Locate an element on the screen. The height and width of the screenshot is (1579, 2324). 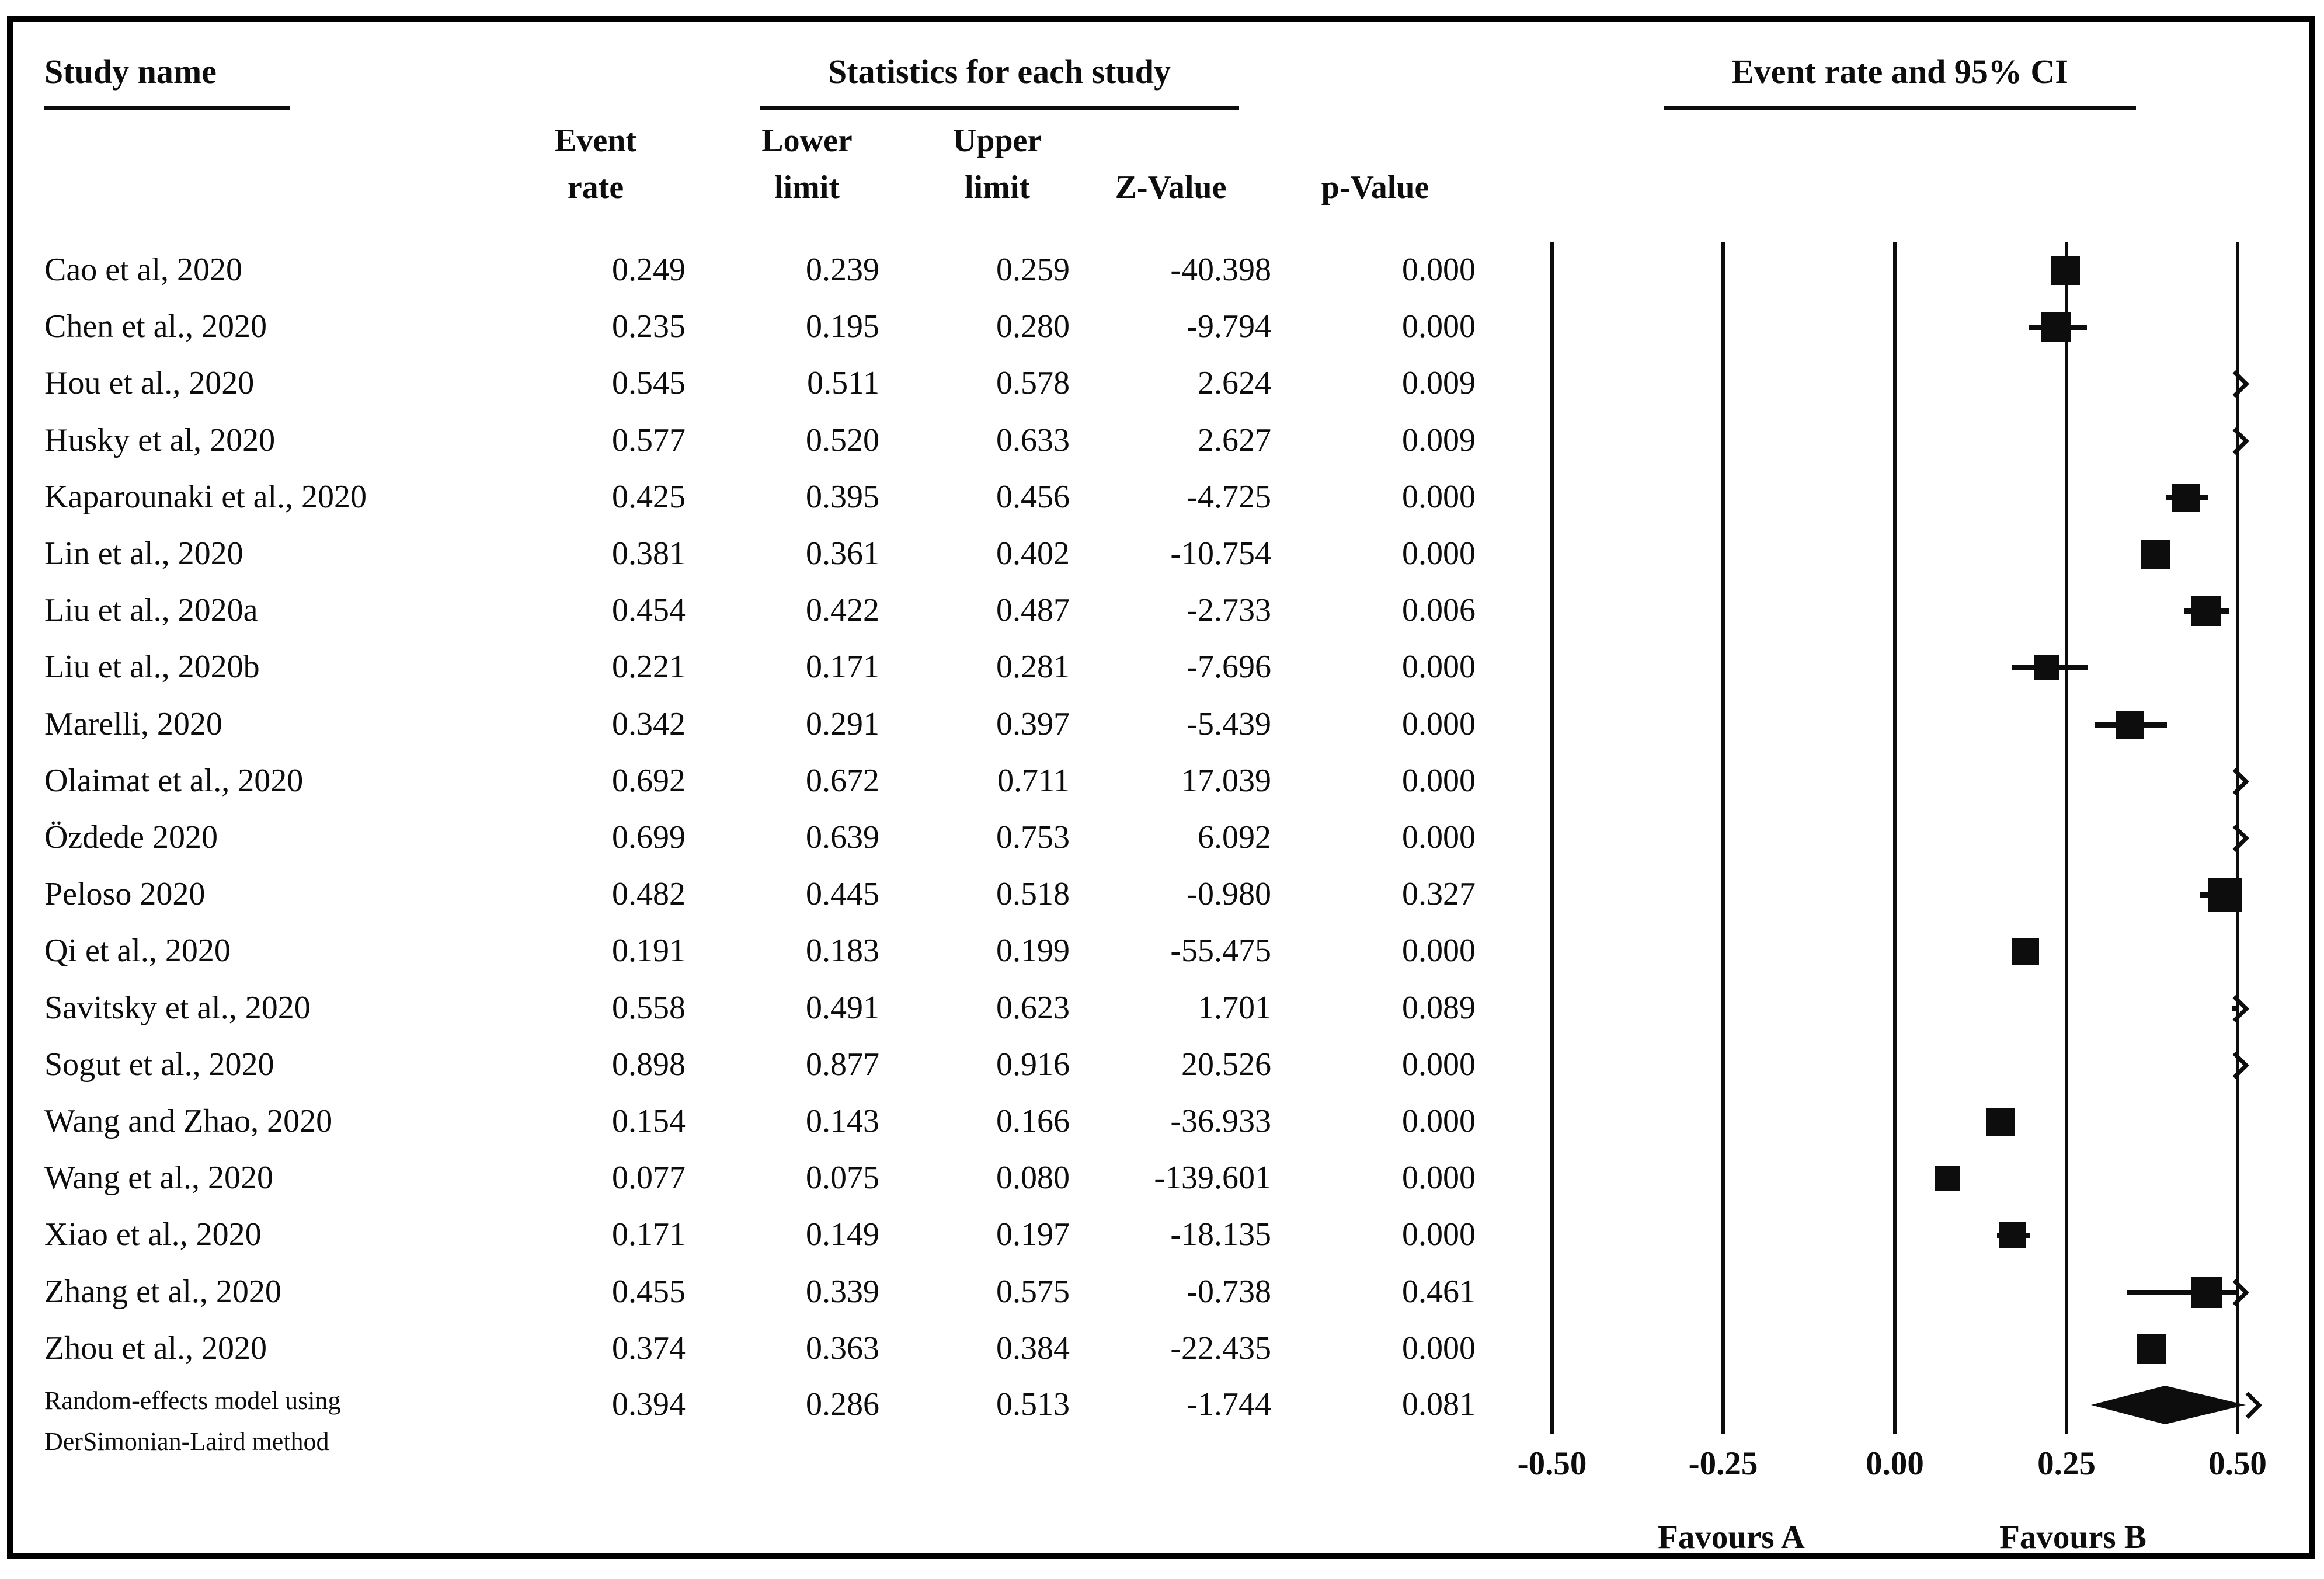
lower-limit-value: 0.239 is located at coordinates (842, 270).